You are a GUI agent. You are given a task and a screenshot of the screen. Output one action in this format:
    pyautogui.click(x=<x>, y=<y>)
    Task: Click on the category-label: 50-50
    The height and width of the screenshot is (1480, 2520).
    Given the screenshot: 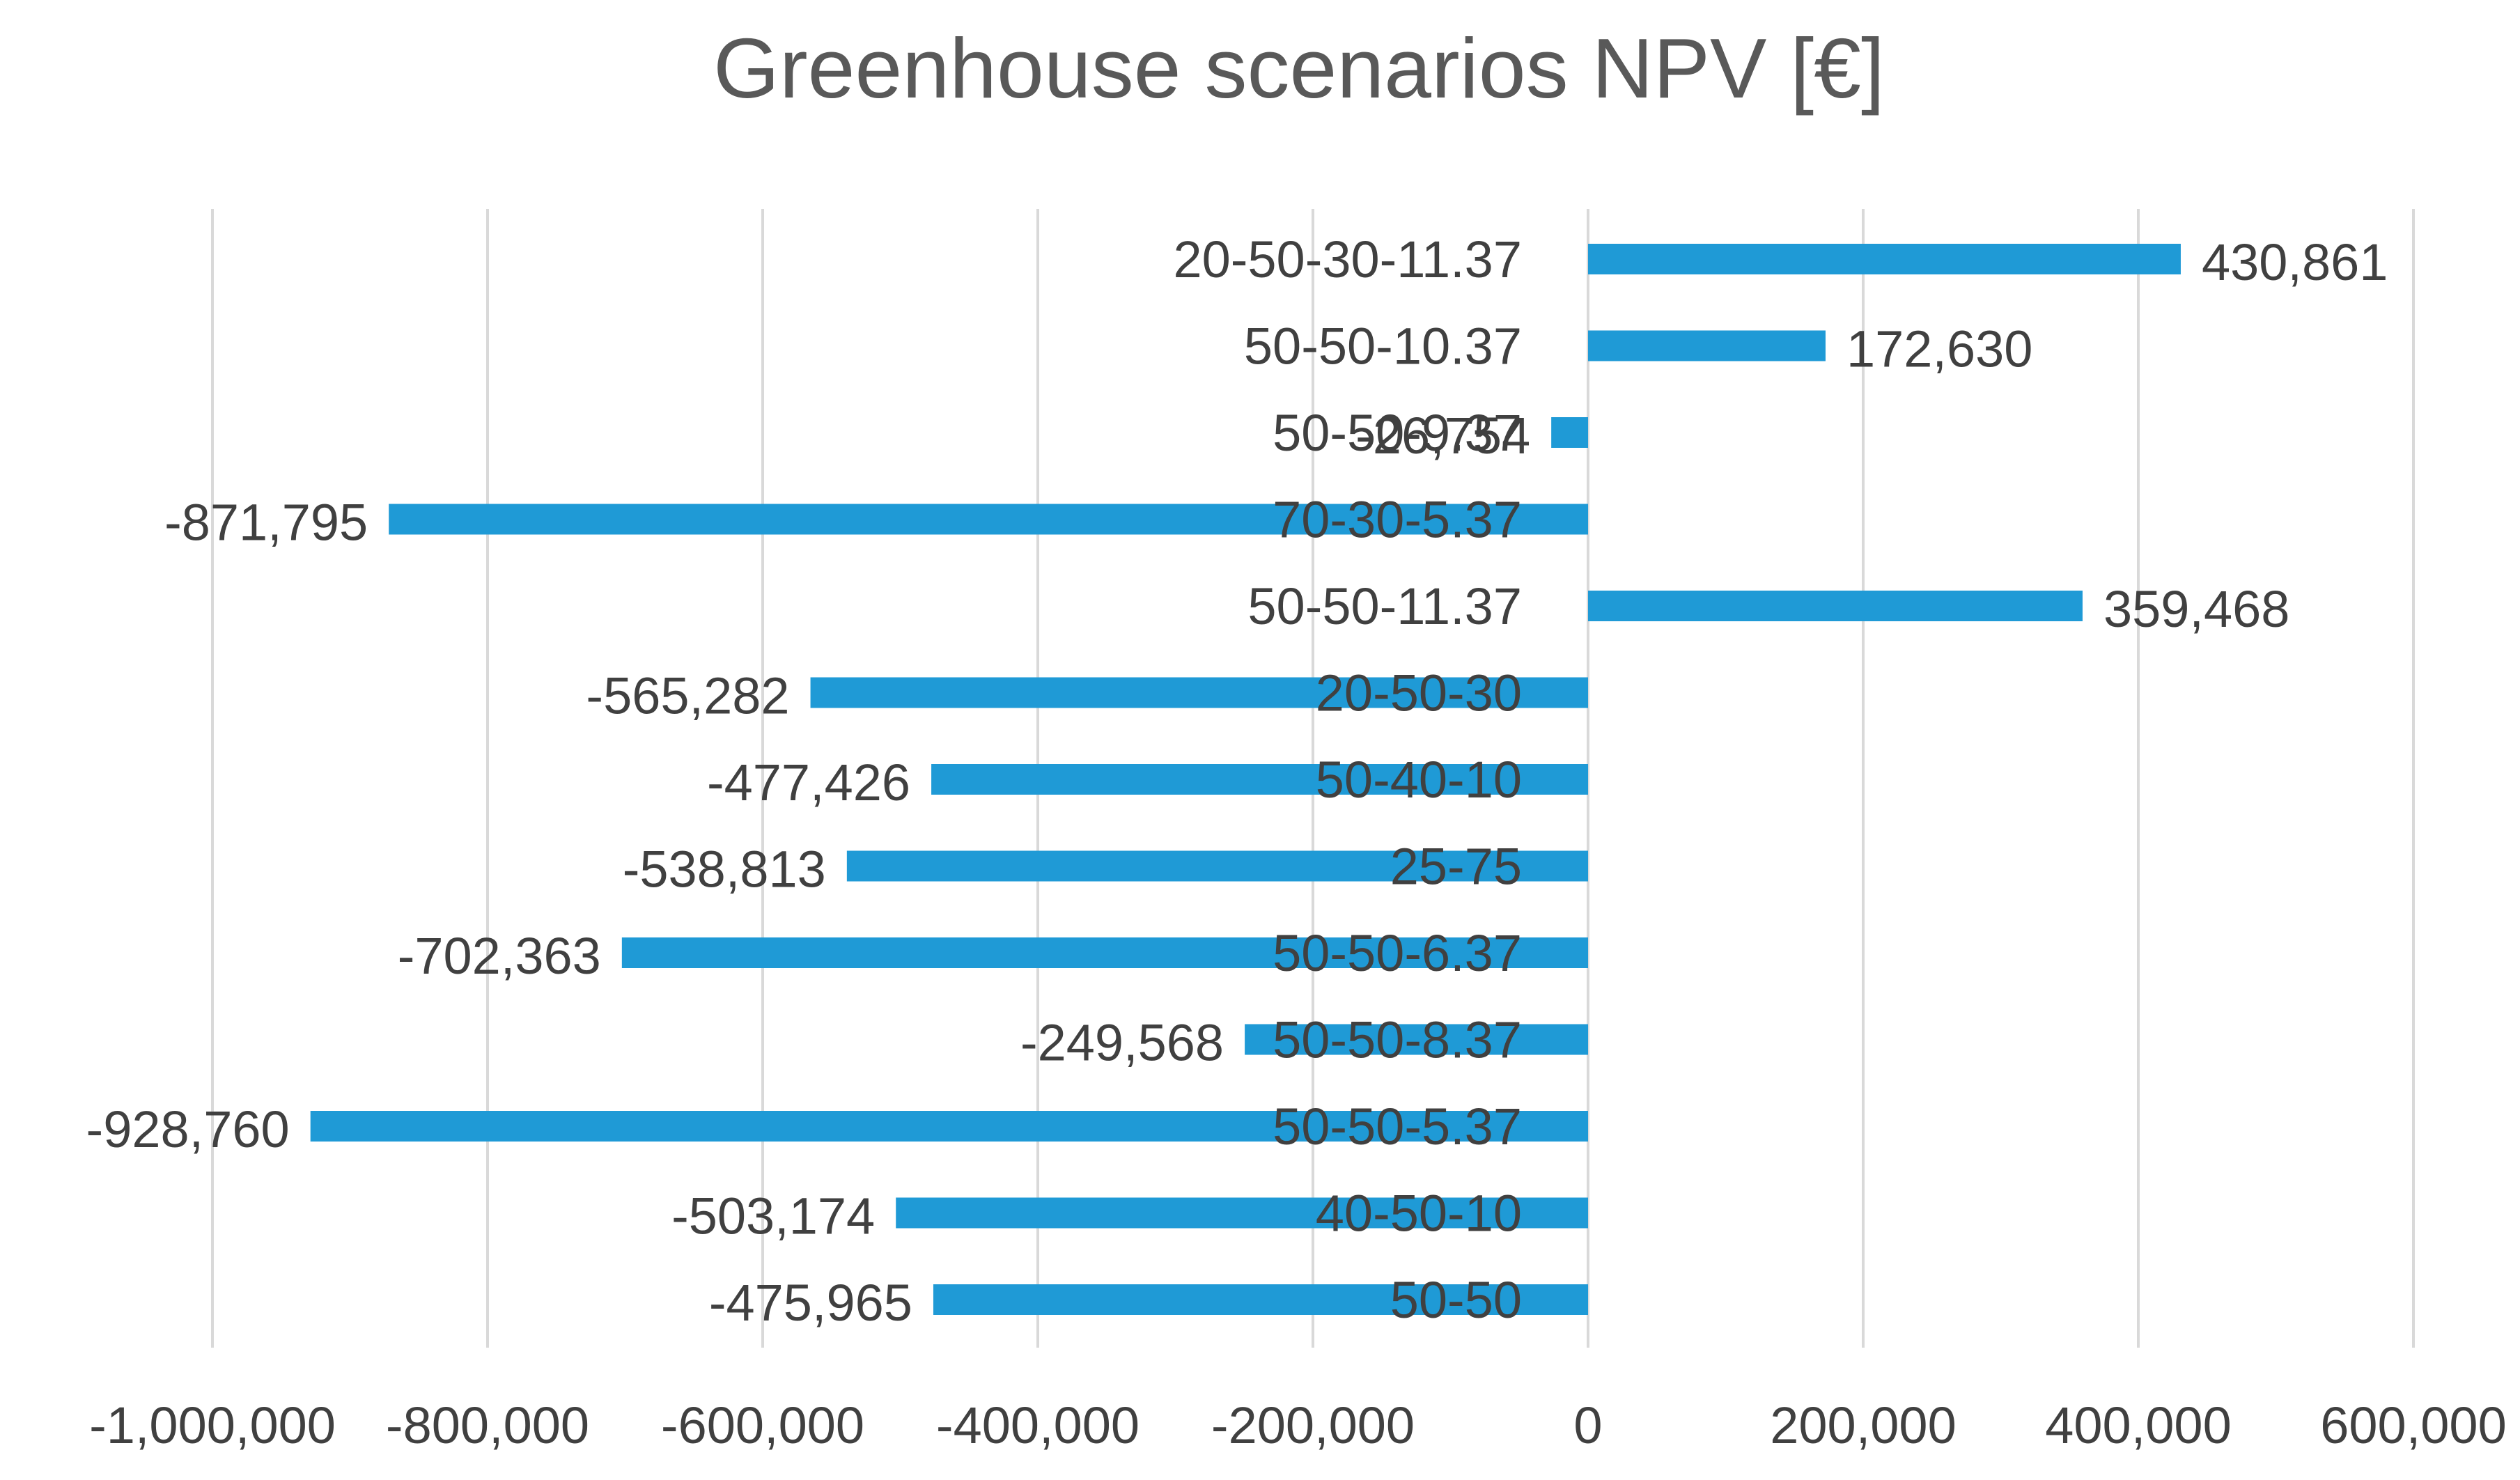 What is the action you would take?
    pyautogui.click(x=1456, y=1300)
    